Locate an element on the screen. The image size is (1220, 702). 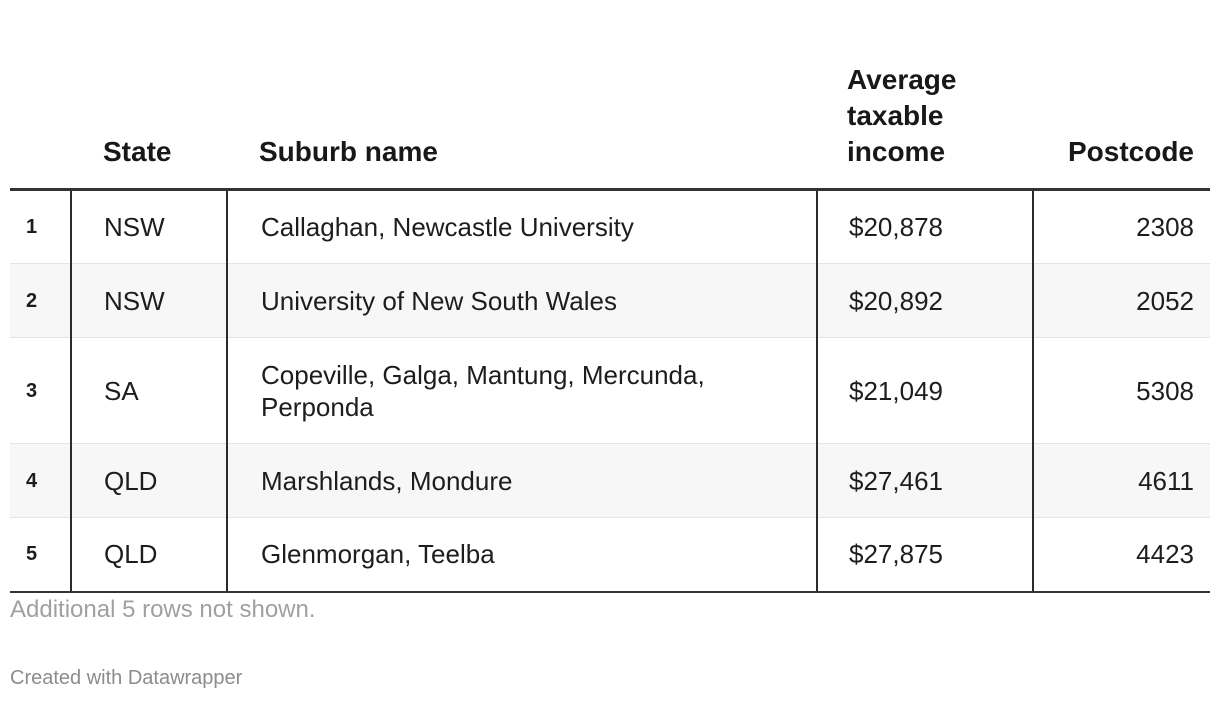
header-income-line: taxable is located at coordinates (895, 115).